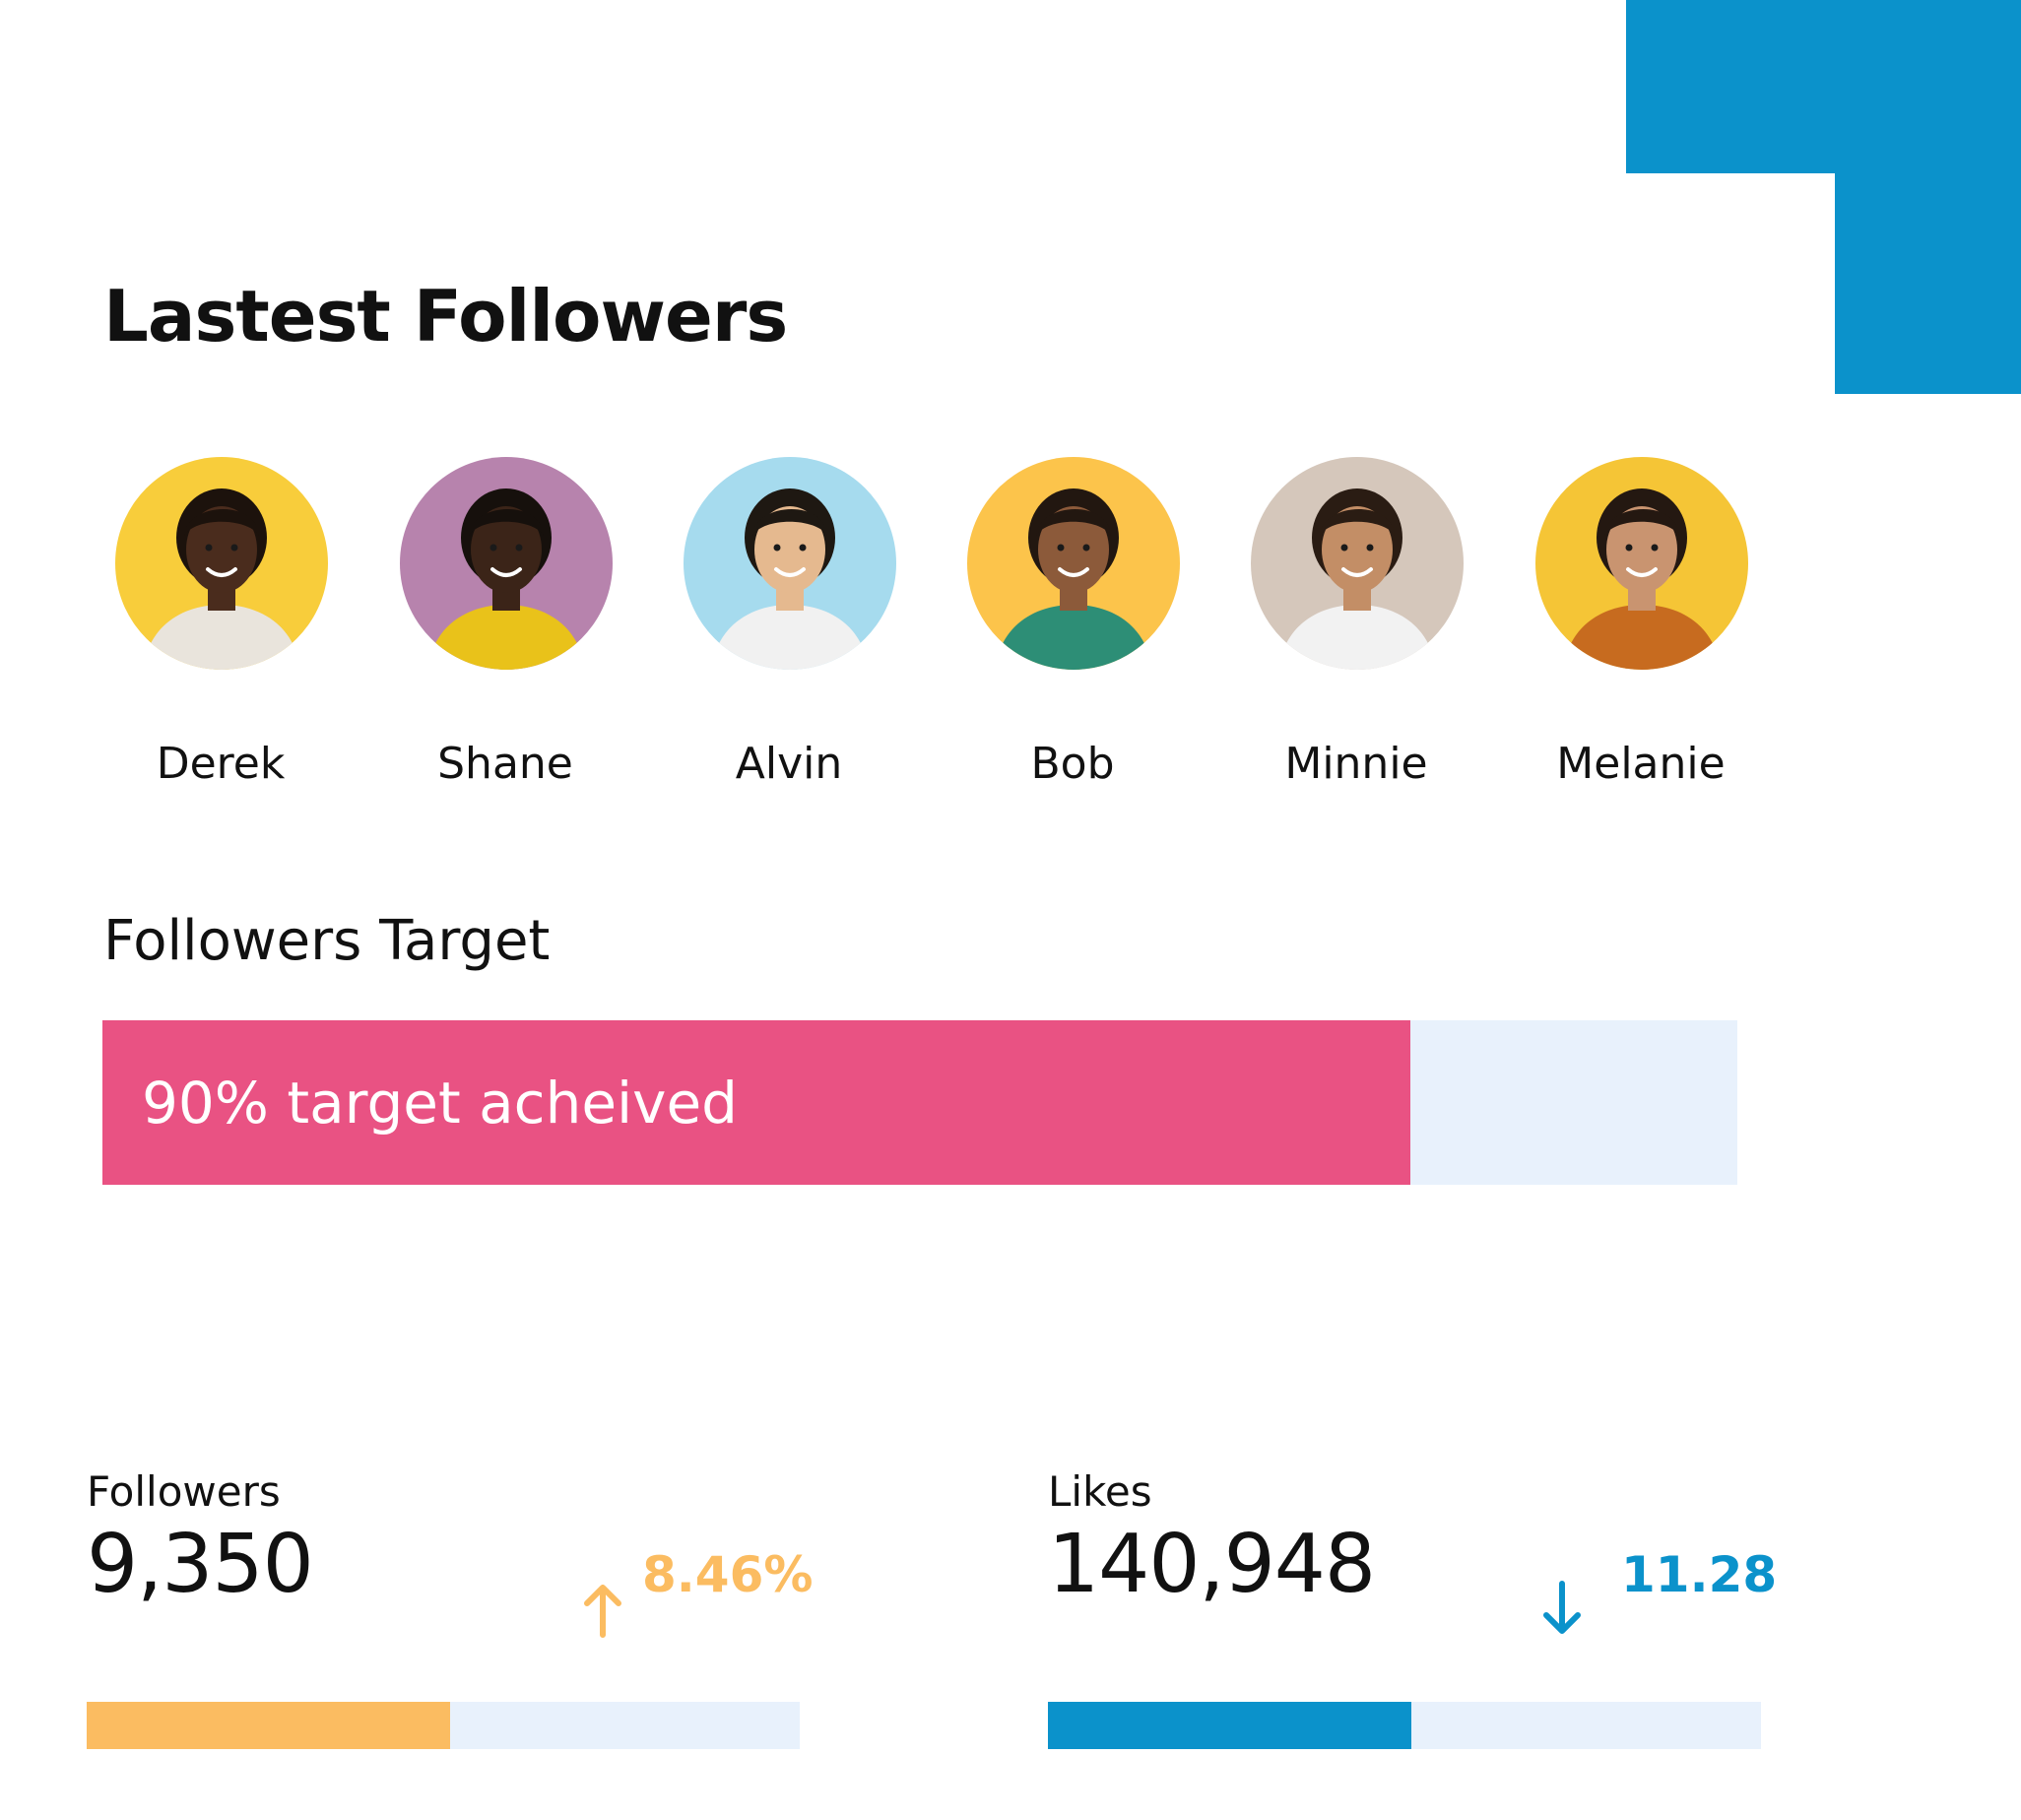  Describe the element at coordinates (1356, 764) in the screenshot. I see `follower-name: Minnie` at that location.